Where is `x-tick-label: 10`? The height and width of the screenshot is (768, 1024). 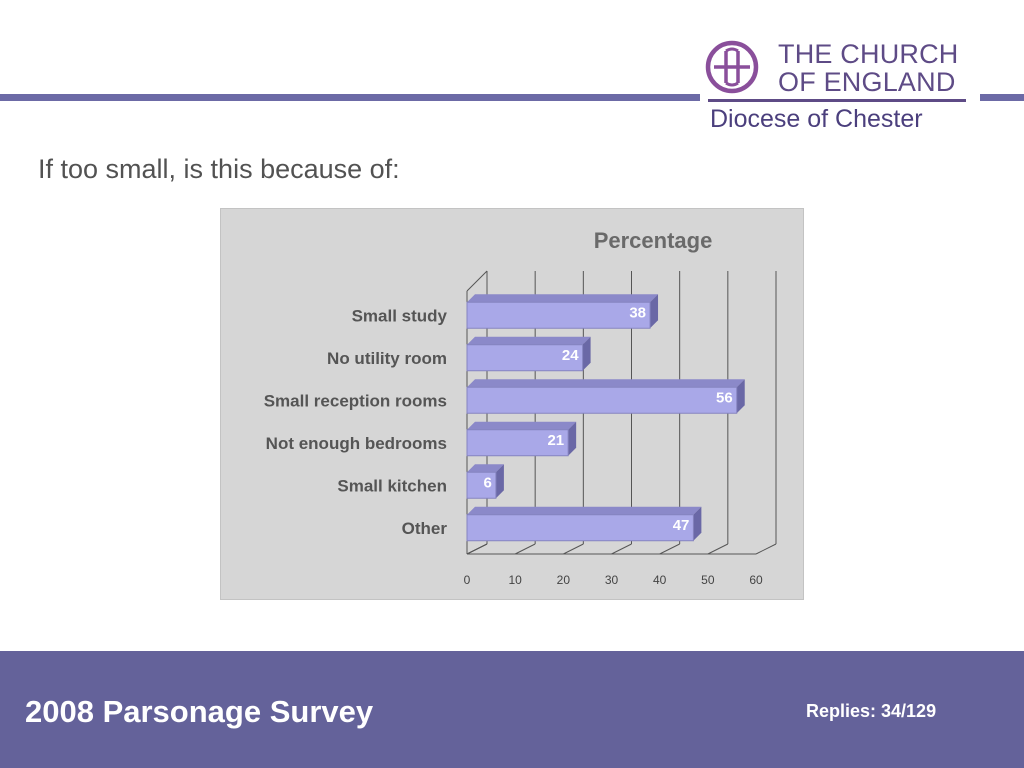
x-tick-label: 10 is located at coordinates (515, 580).